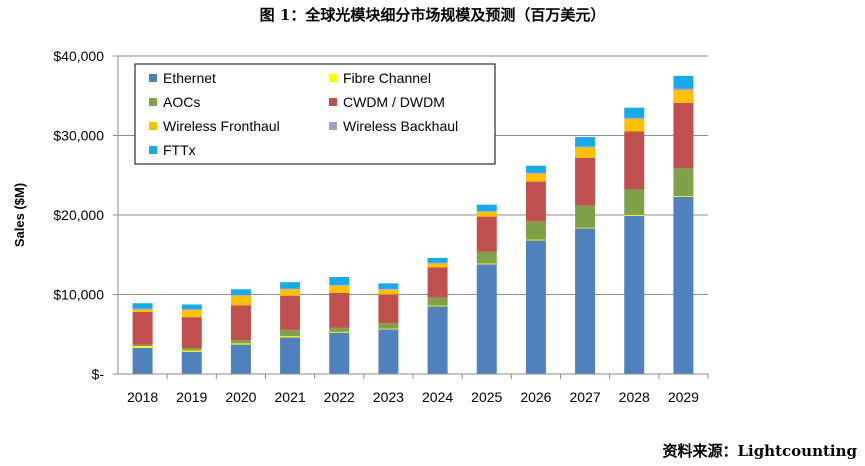 The width and height of the screenshot is (865, 466). I want to click on y-tick-label: $30,000, so click(78, 136).